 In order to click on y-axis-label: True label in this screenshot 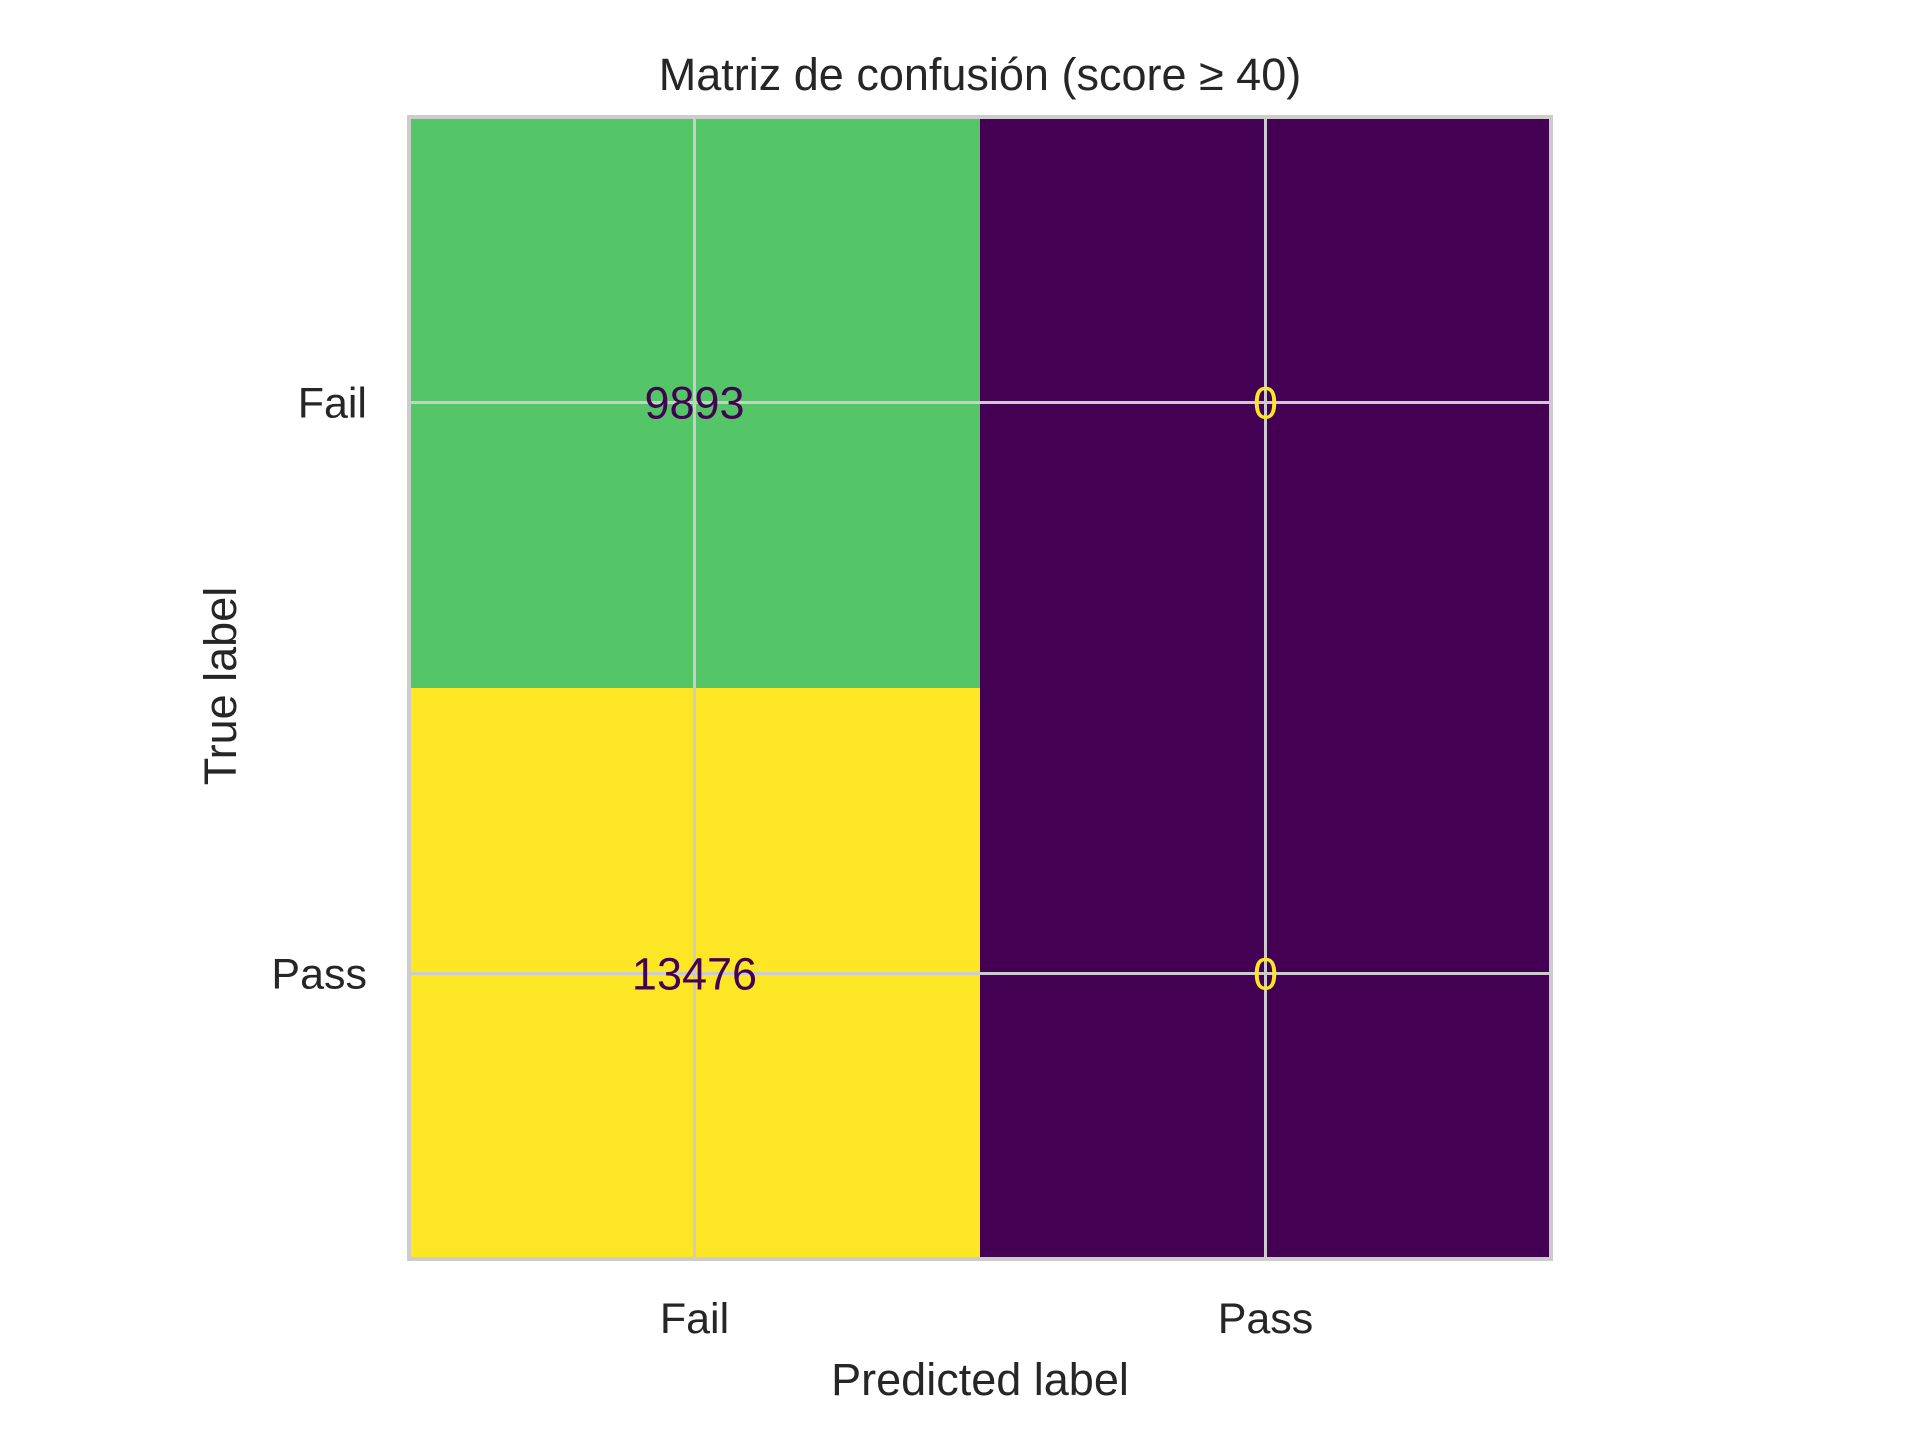, I will do `click(220, 686)`.